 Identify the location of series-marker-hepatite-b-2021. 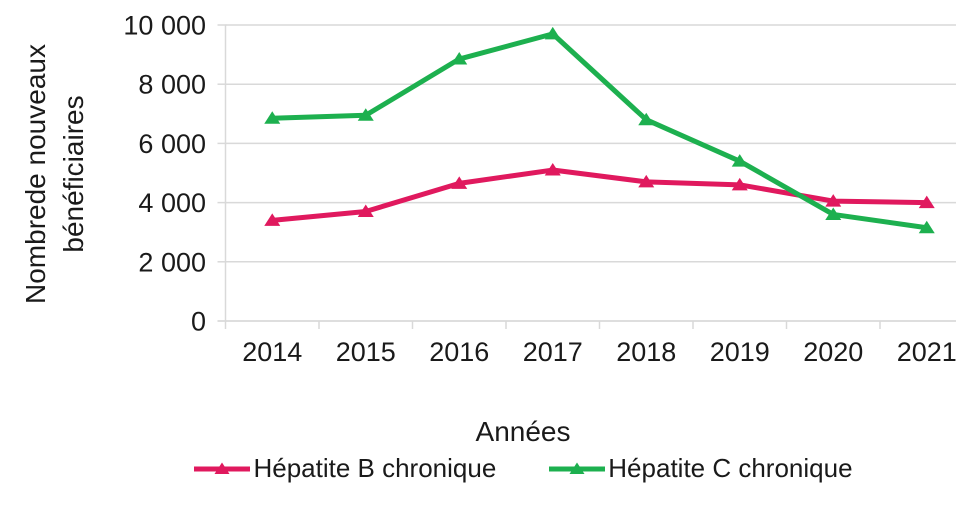
(926, 202).